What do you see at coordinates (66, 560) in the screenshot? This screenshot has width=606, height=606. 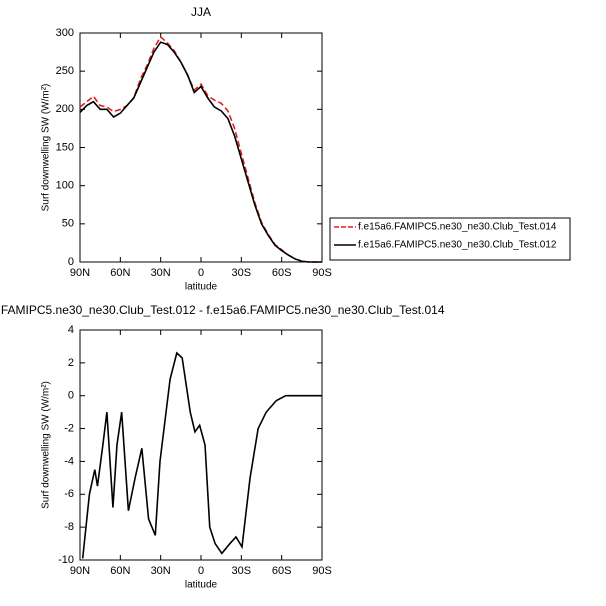 I see `y-tick-label: -10` at bounding box center [66, 560].